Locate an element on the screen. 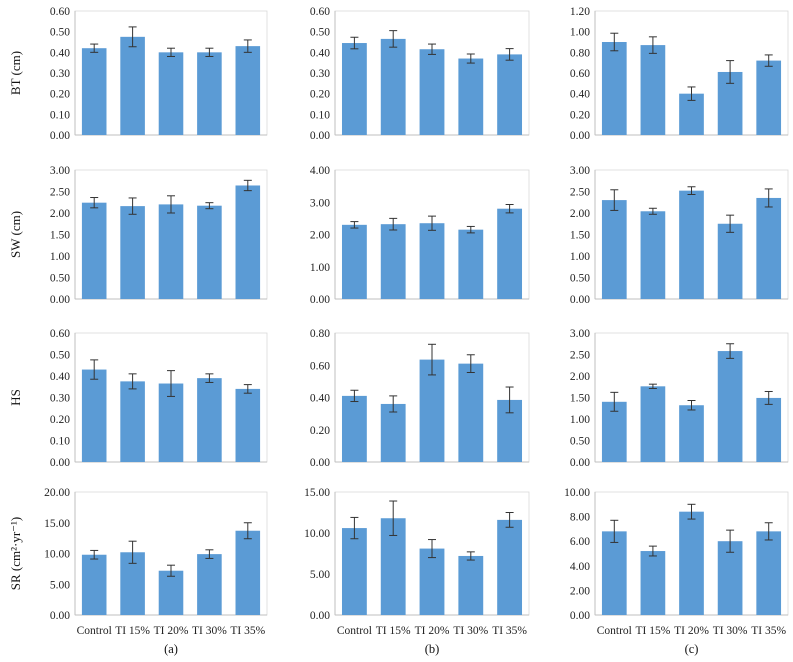 This screenshot has width=793, height=662. y-axis-label: SW (cm) is located at coordinates (15, 234).